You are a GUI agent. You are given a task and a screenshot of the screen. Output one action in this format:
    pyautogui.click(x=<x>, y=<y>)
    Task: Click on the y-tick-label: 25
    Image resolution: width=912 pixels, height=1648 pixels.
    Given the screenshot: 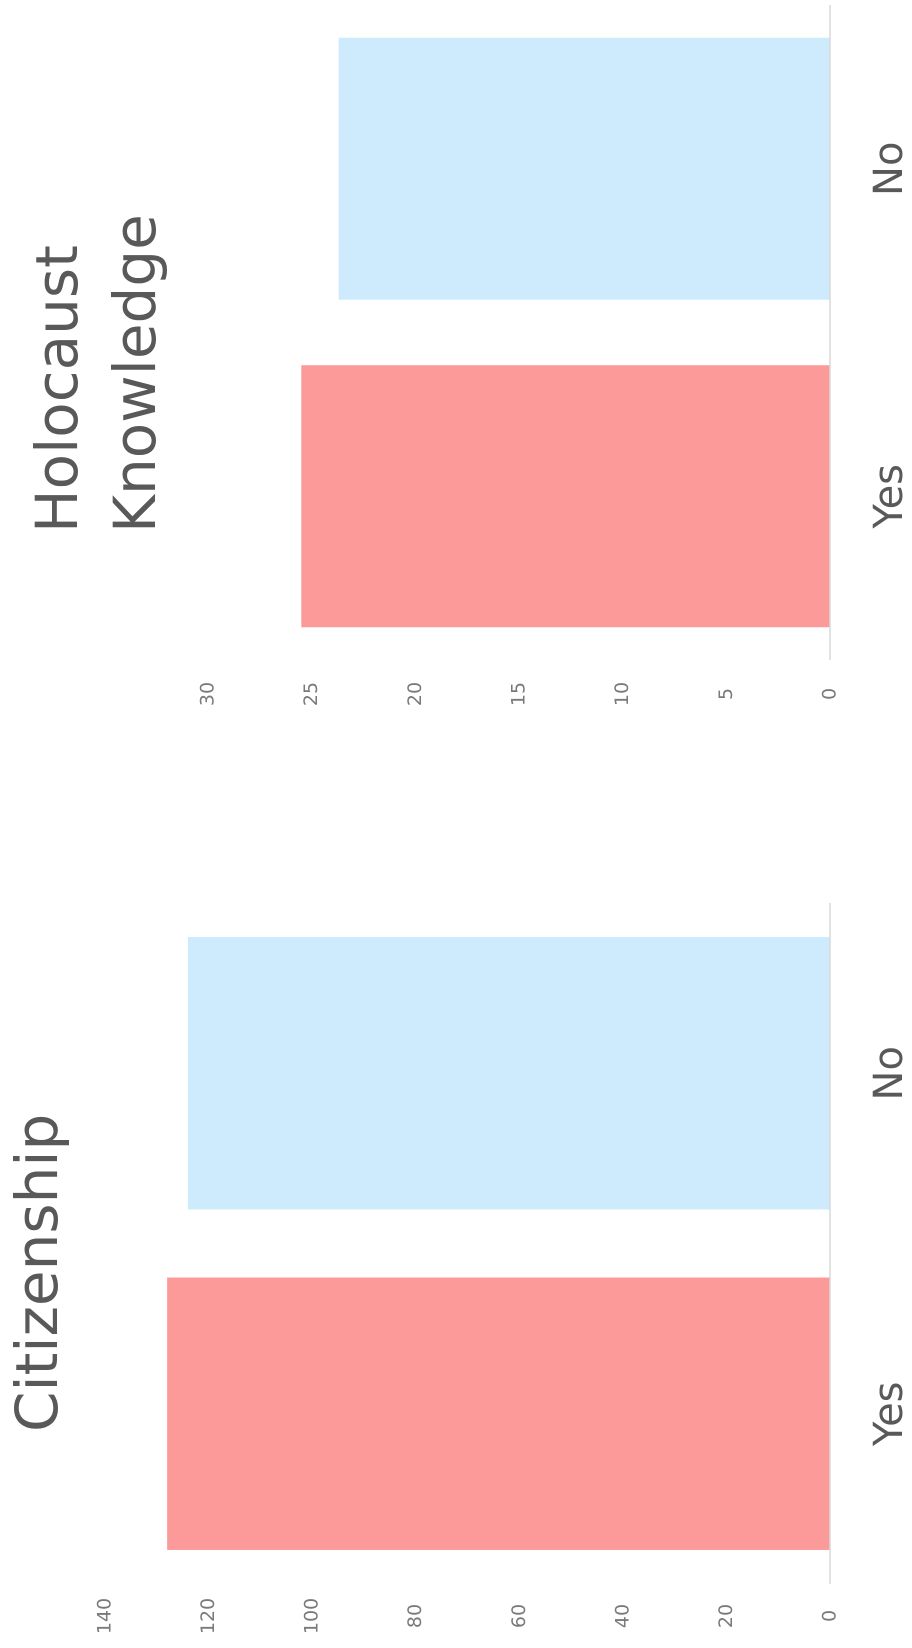 What is the action you would take?
    pyautogui.click(x=311, y=694)
    